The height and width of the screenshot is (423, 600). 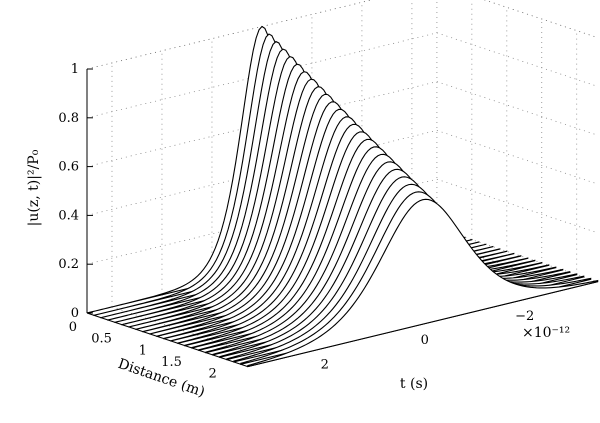 What do you see at coordinates (68, 167) in the screenshot?
I see `z-tick-label: 0.6` at bounding box center [68, 167].